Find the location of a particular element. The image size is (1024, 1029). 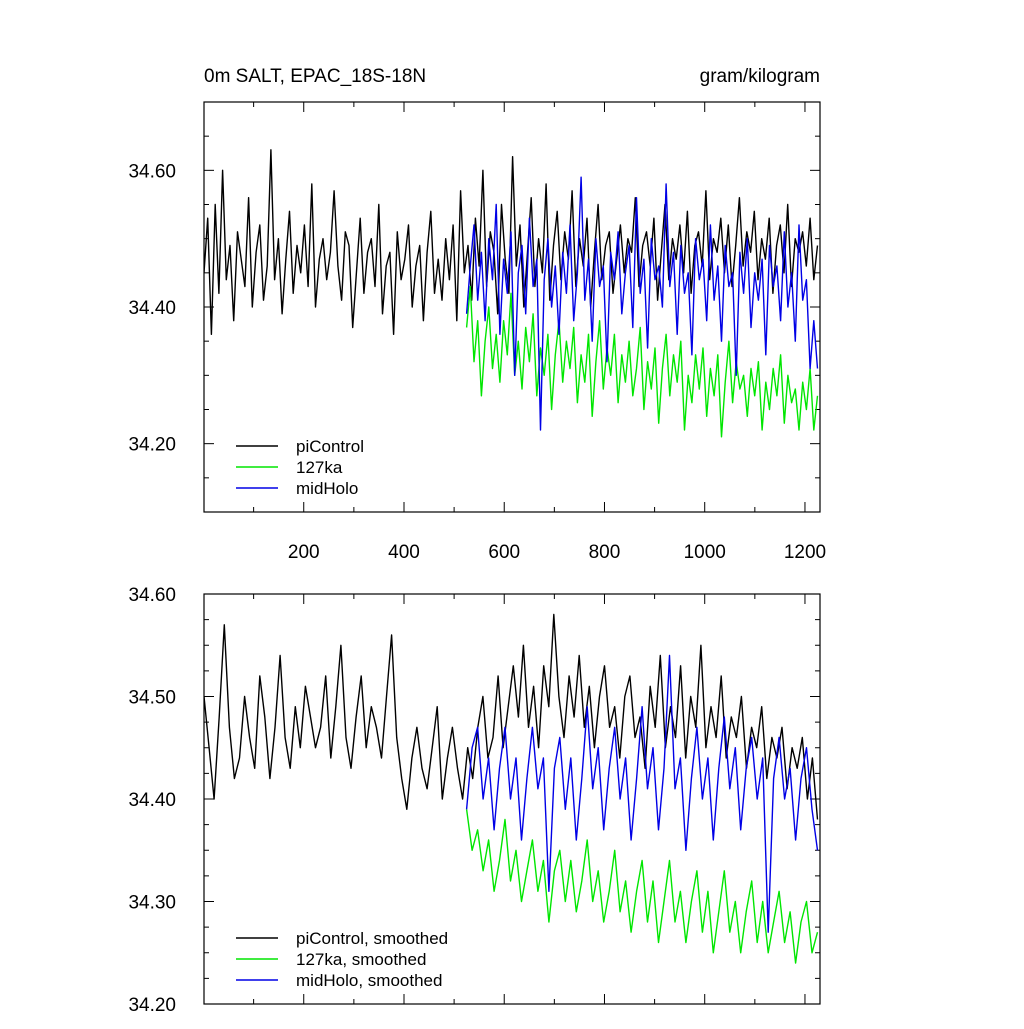

x-tick-label: 400 is located at coordinates (404, 552).